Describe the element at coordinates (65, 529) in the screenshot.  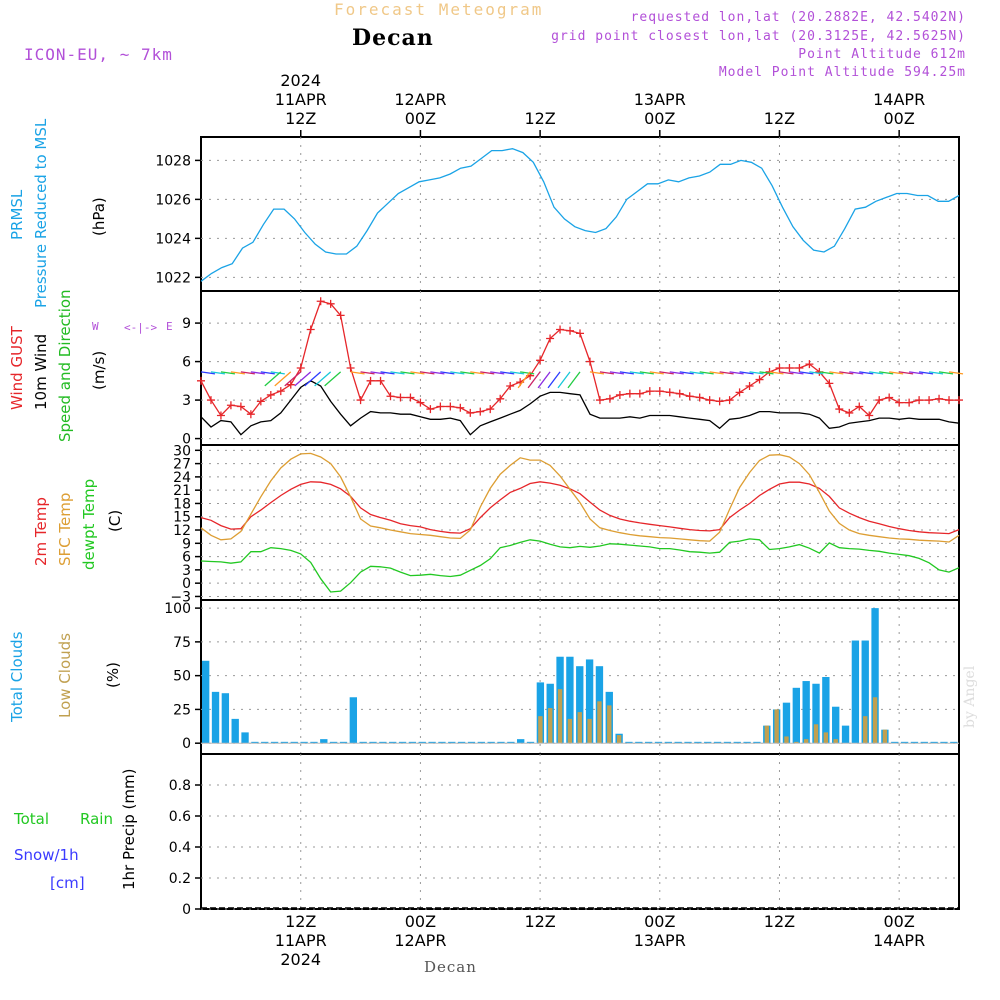
I see `sfc-temp-label: SFC Temp` at that location.